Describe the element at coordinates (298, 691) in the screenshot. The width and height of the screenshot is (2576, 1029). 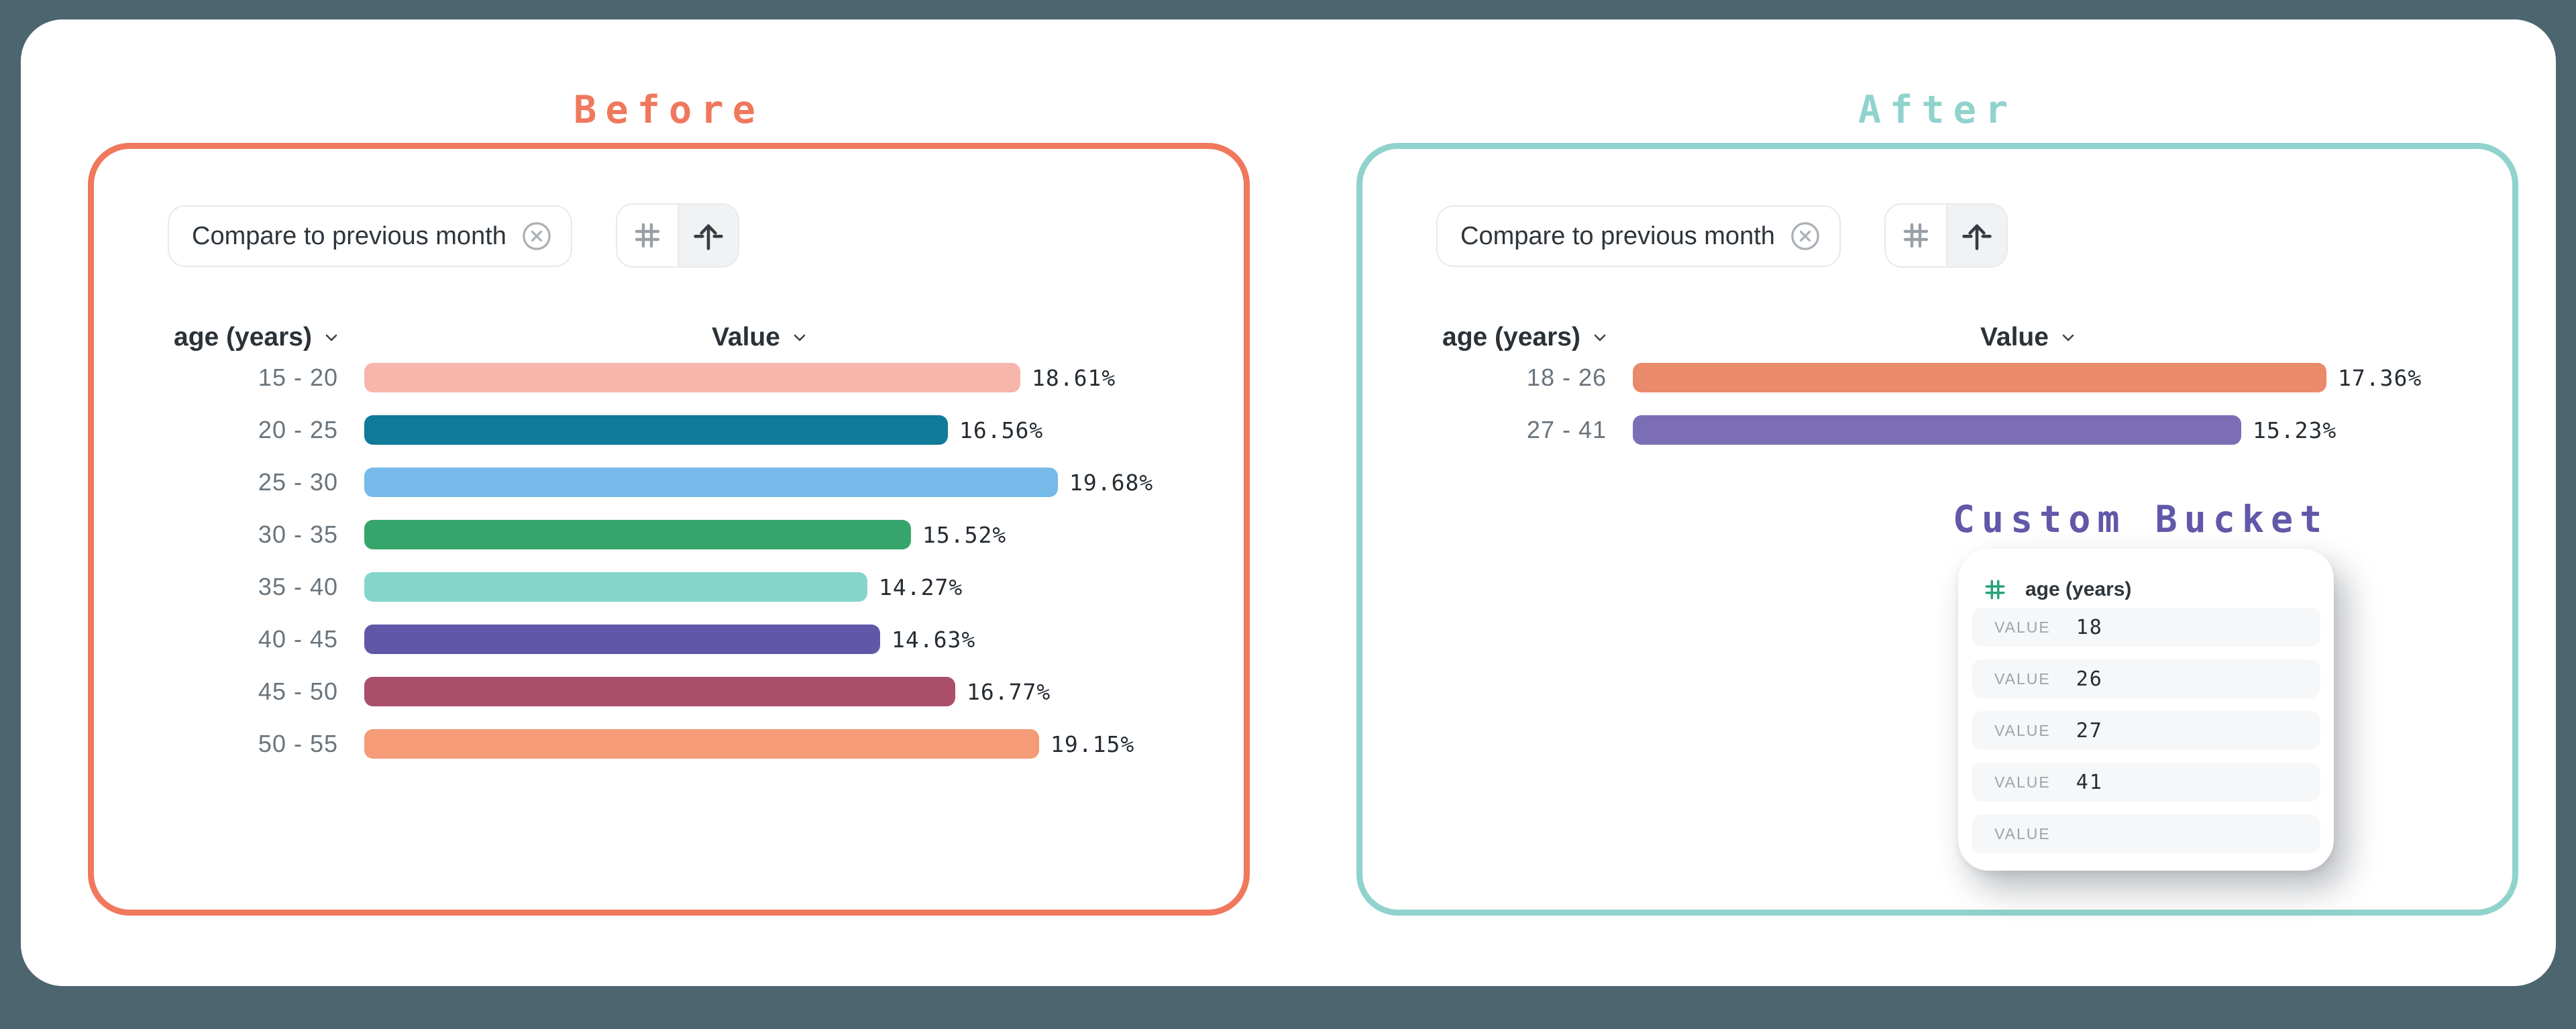
I see `category-label: 45 - 50` at that location.